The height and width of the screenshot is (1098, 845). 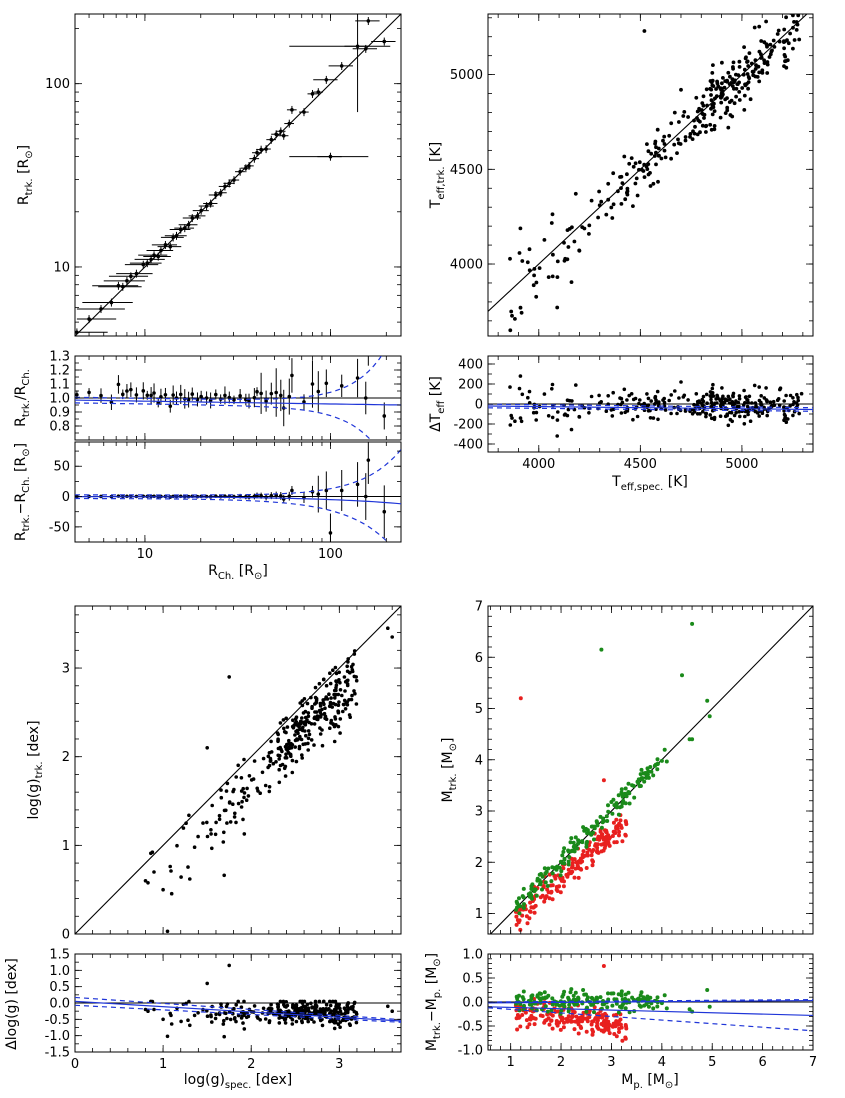 What do you see at coordinates (232, 519) in the screenshot?
I see `diff-fit-lower` at bounding box center [232, 519].